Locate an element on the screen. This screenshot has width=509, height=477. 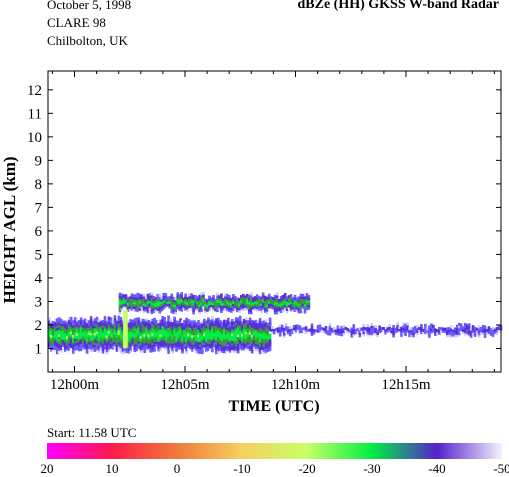
x-tick-label: 12h05m is located at coordinates (185, 385).